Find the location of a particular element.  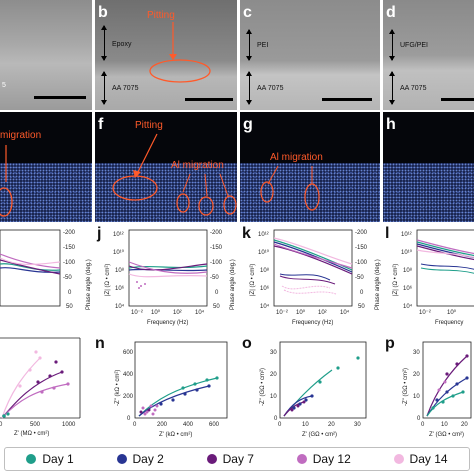

svg-text: 10⁶ is located at coordinates (120, 288).